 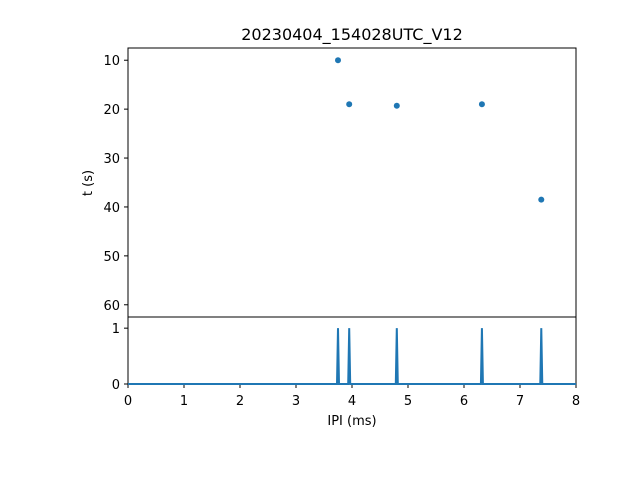 What do you see at coordinates (111, 61) in the screenshot?
I see `top-y-tick-label: 10` at bounding box center [111, 61].